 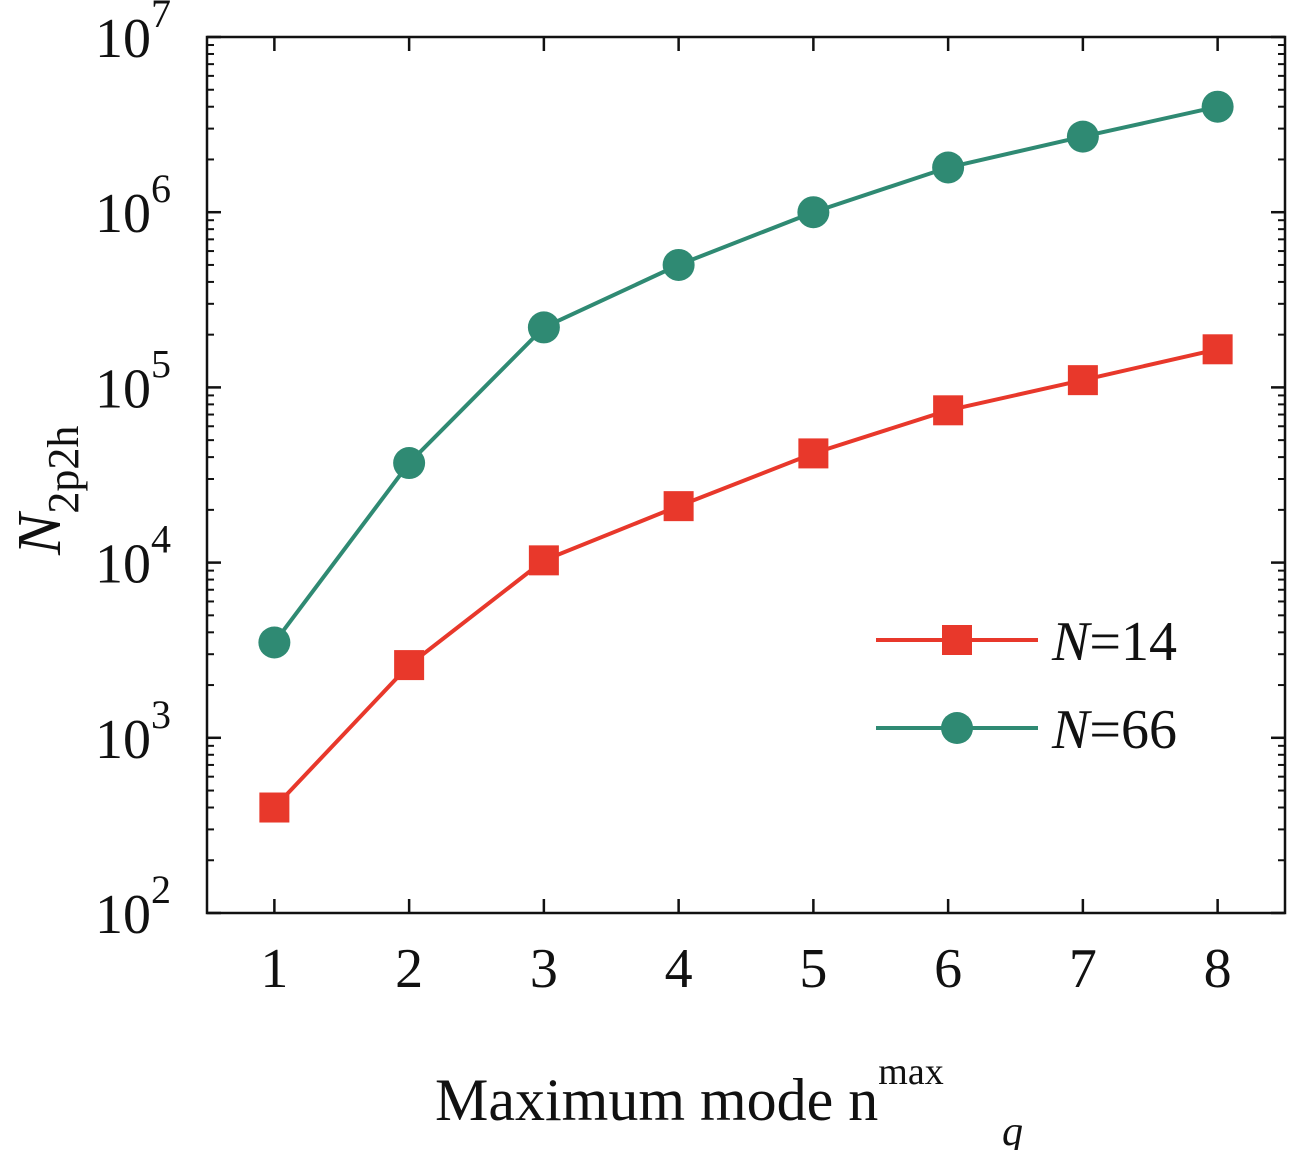 What do you see at coordinates (161, 539) in the screenshot?
I see `y-tick-exponent: 4` at bounding box center [161, 539].